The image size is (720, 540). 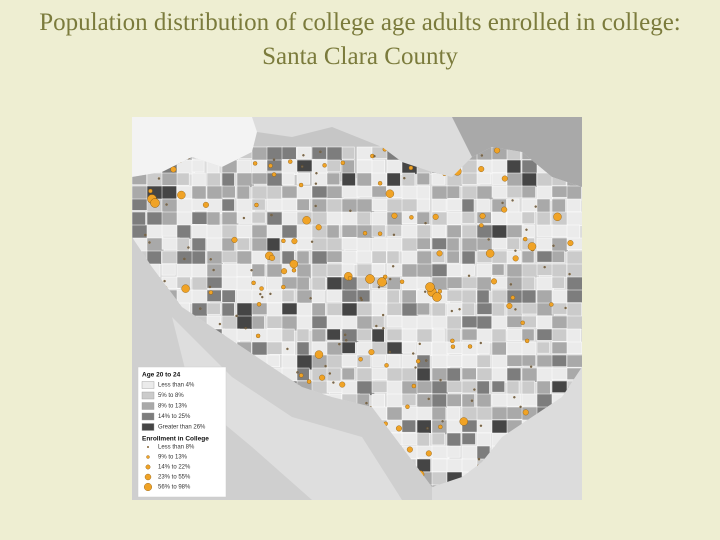 I want to click on east-hills, so click(x=517, y=152).